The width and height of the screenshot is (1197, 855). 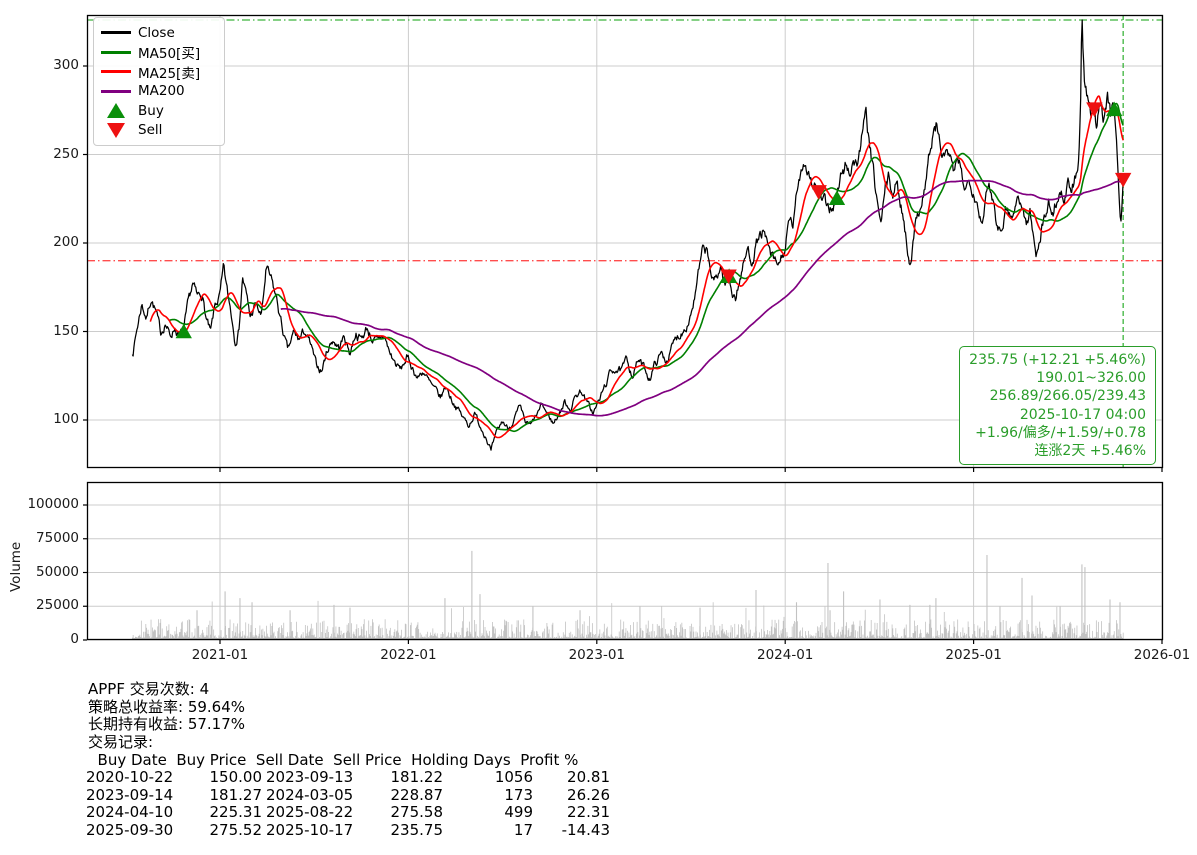 What do you see at coordinates (523, 829) in the screenshot?
I see `holding-days: 17` at bounding box center [523, 829].